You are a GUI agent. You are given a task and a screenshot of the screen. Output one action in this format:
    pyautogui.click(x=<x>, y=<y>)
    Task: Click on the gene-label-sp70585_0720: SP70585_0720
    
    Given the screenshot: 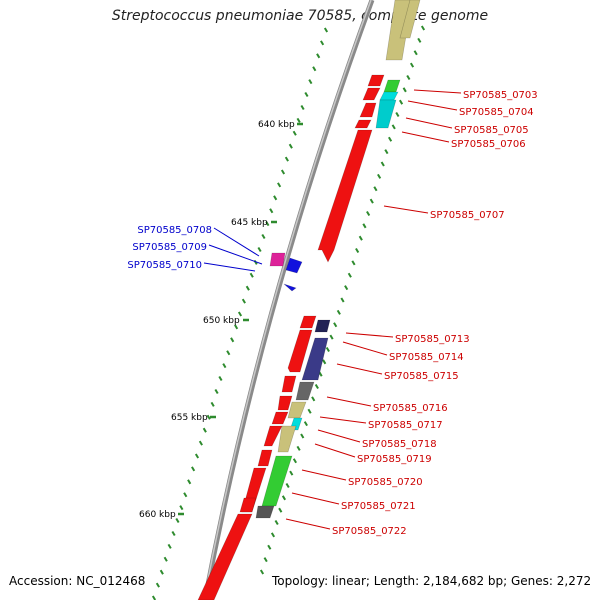 What is the action you would take?
    pyautogui.click(x=385, y=482)
    